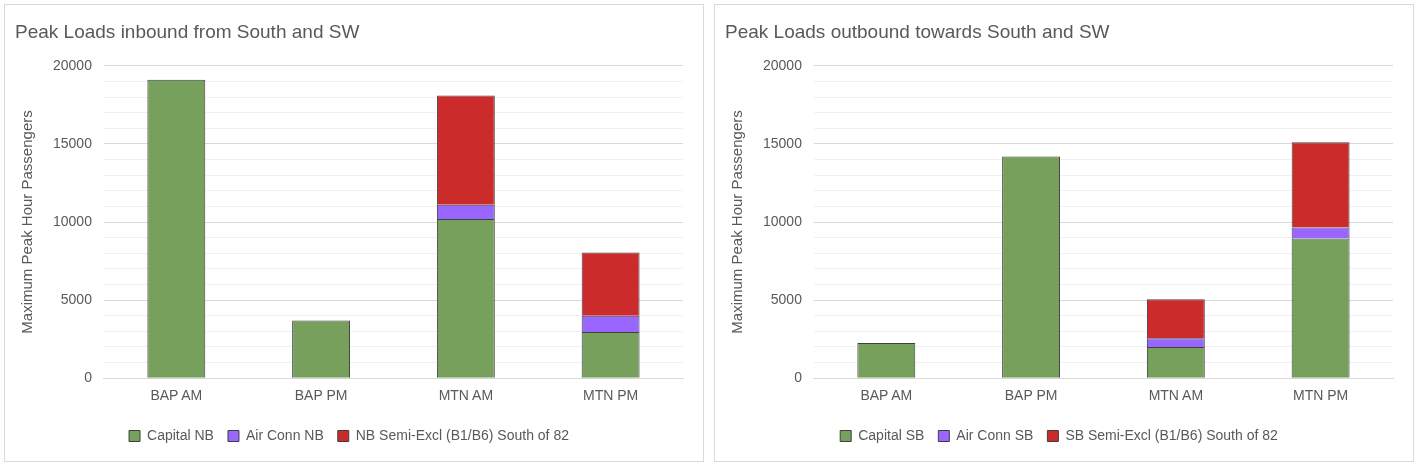 The height and width of the screenshot is (469, 1426). Describe the element at coordinates (891, 434) in the screenshot. I see `legend-label: Capital SB` at that location.